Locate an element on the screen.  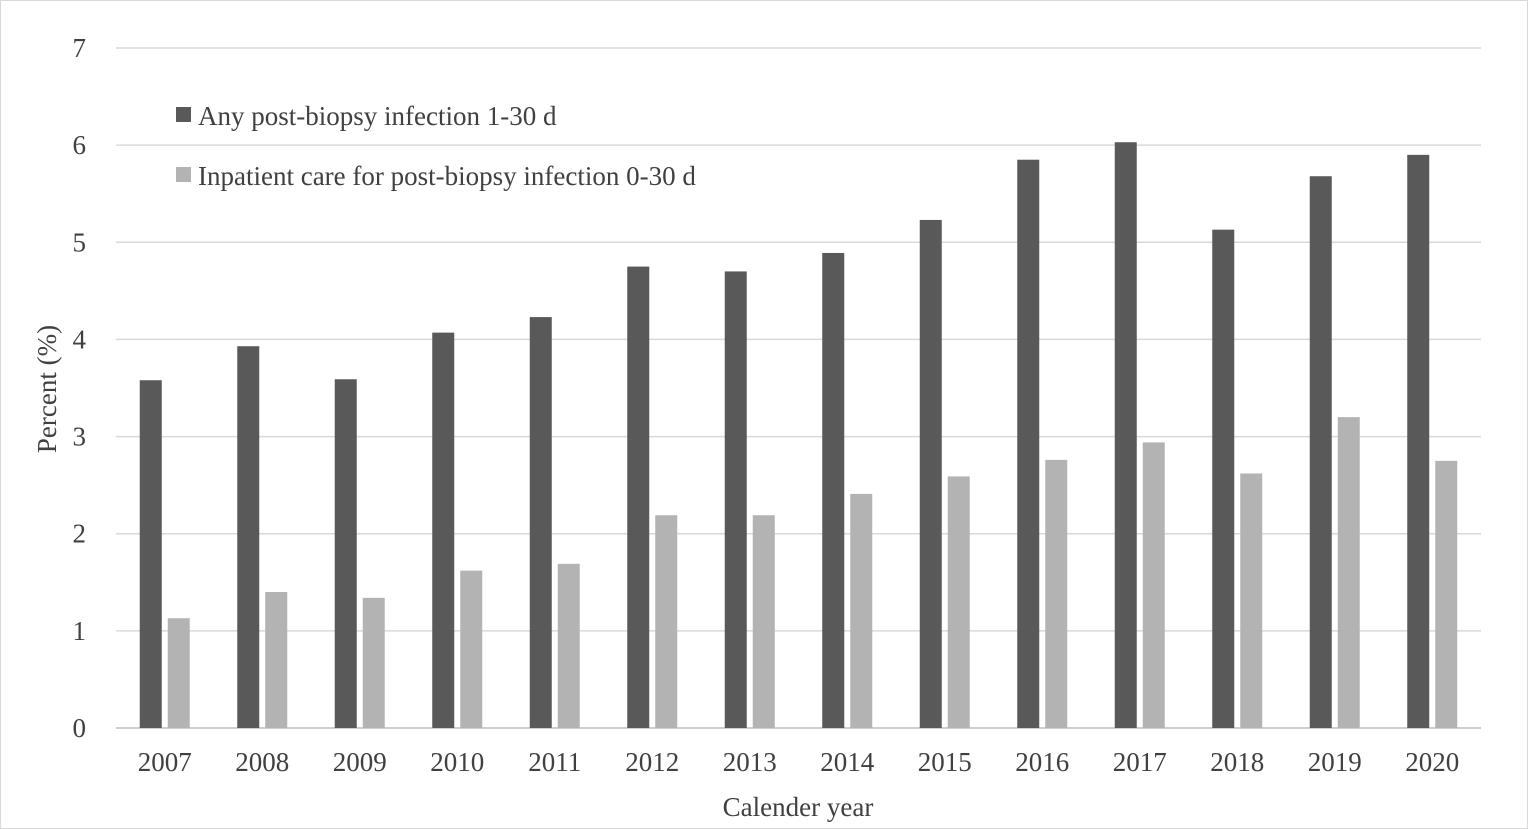
bar-any-infection-2018 is located at coordinates (1223, 478).